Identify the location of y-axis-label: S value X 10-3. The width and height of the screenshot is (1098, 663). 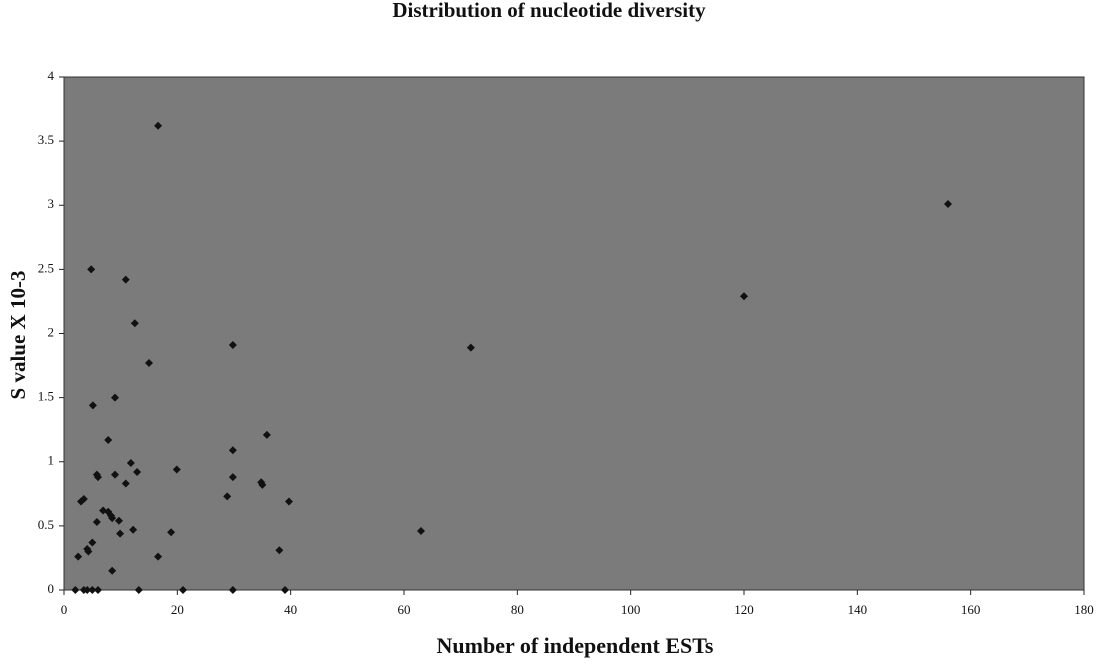
(18, 335).